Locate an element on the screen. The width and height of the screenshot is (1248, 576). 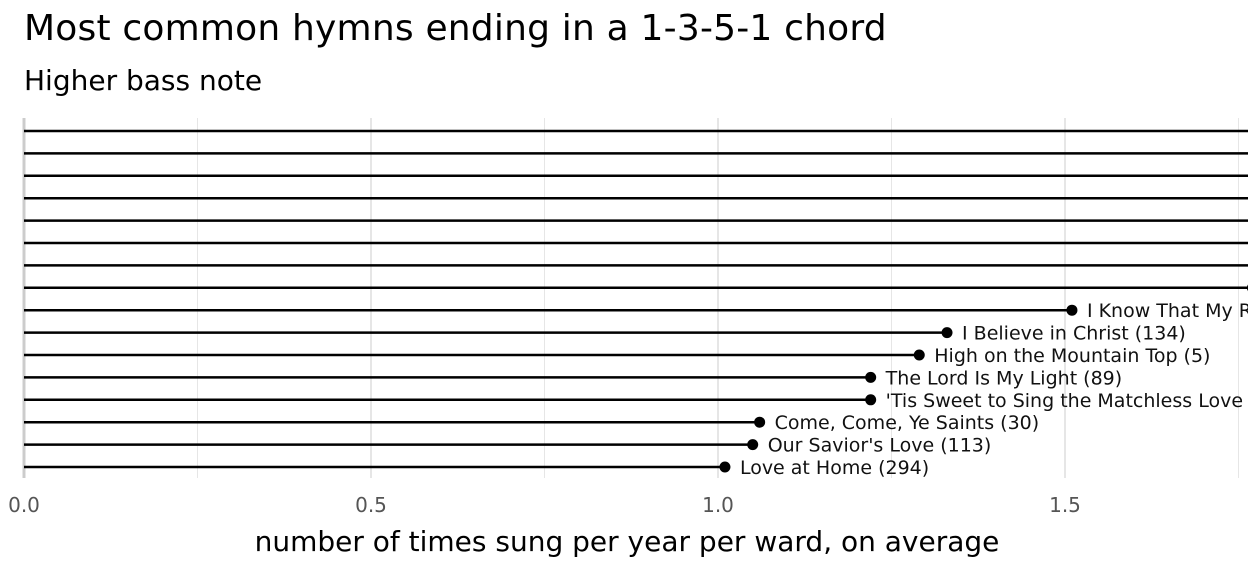
x-tick-label: 1.0 is located at coordinates (718, 505).